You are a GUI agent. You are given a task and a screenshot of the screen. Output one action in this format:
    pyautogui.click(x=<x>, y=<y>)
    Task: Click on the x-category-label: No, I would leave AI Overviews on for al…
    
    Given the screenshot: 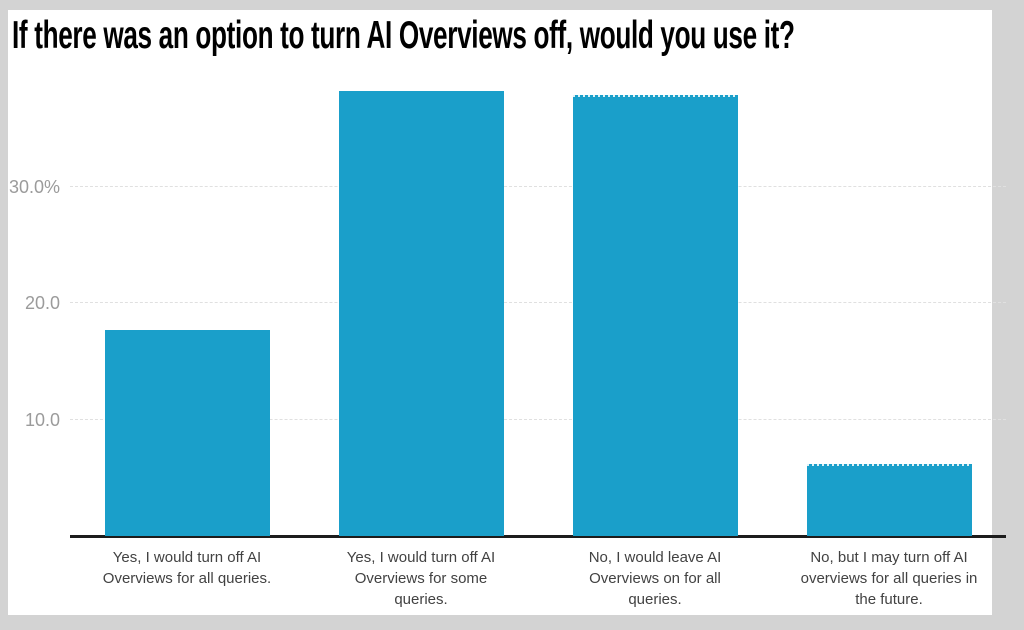 What is the action you would take?
    pyautogui.click(x=655, y=578)
    